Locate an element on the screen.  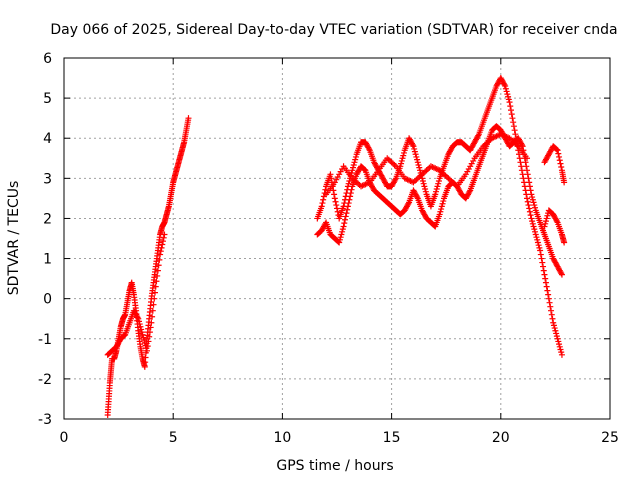
x-tick-label: 5 is located at coordinates (173, 438).